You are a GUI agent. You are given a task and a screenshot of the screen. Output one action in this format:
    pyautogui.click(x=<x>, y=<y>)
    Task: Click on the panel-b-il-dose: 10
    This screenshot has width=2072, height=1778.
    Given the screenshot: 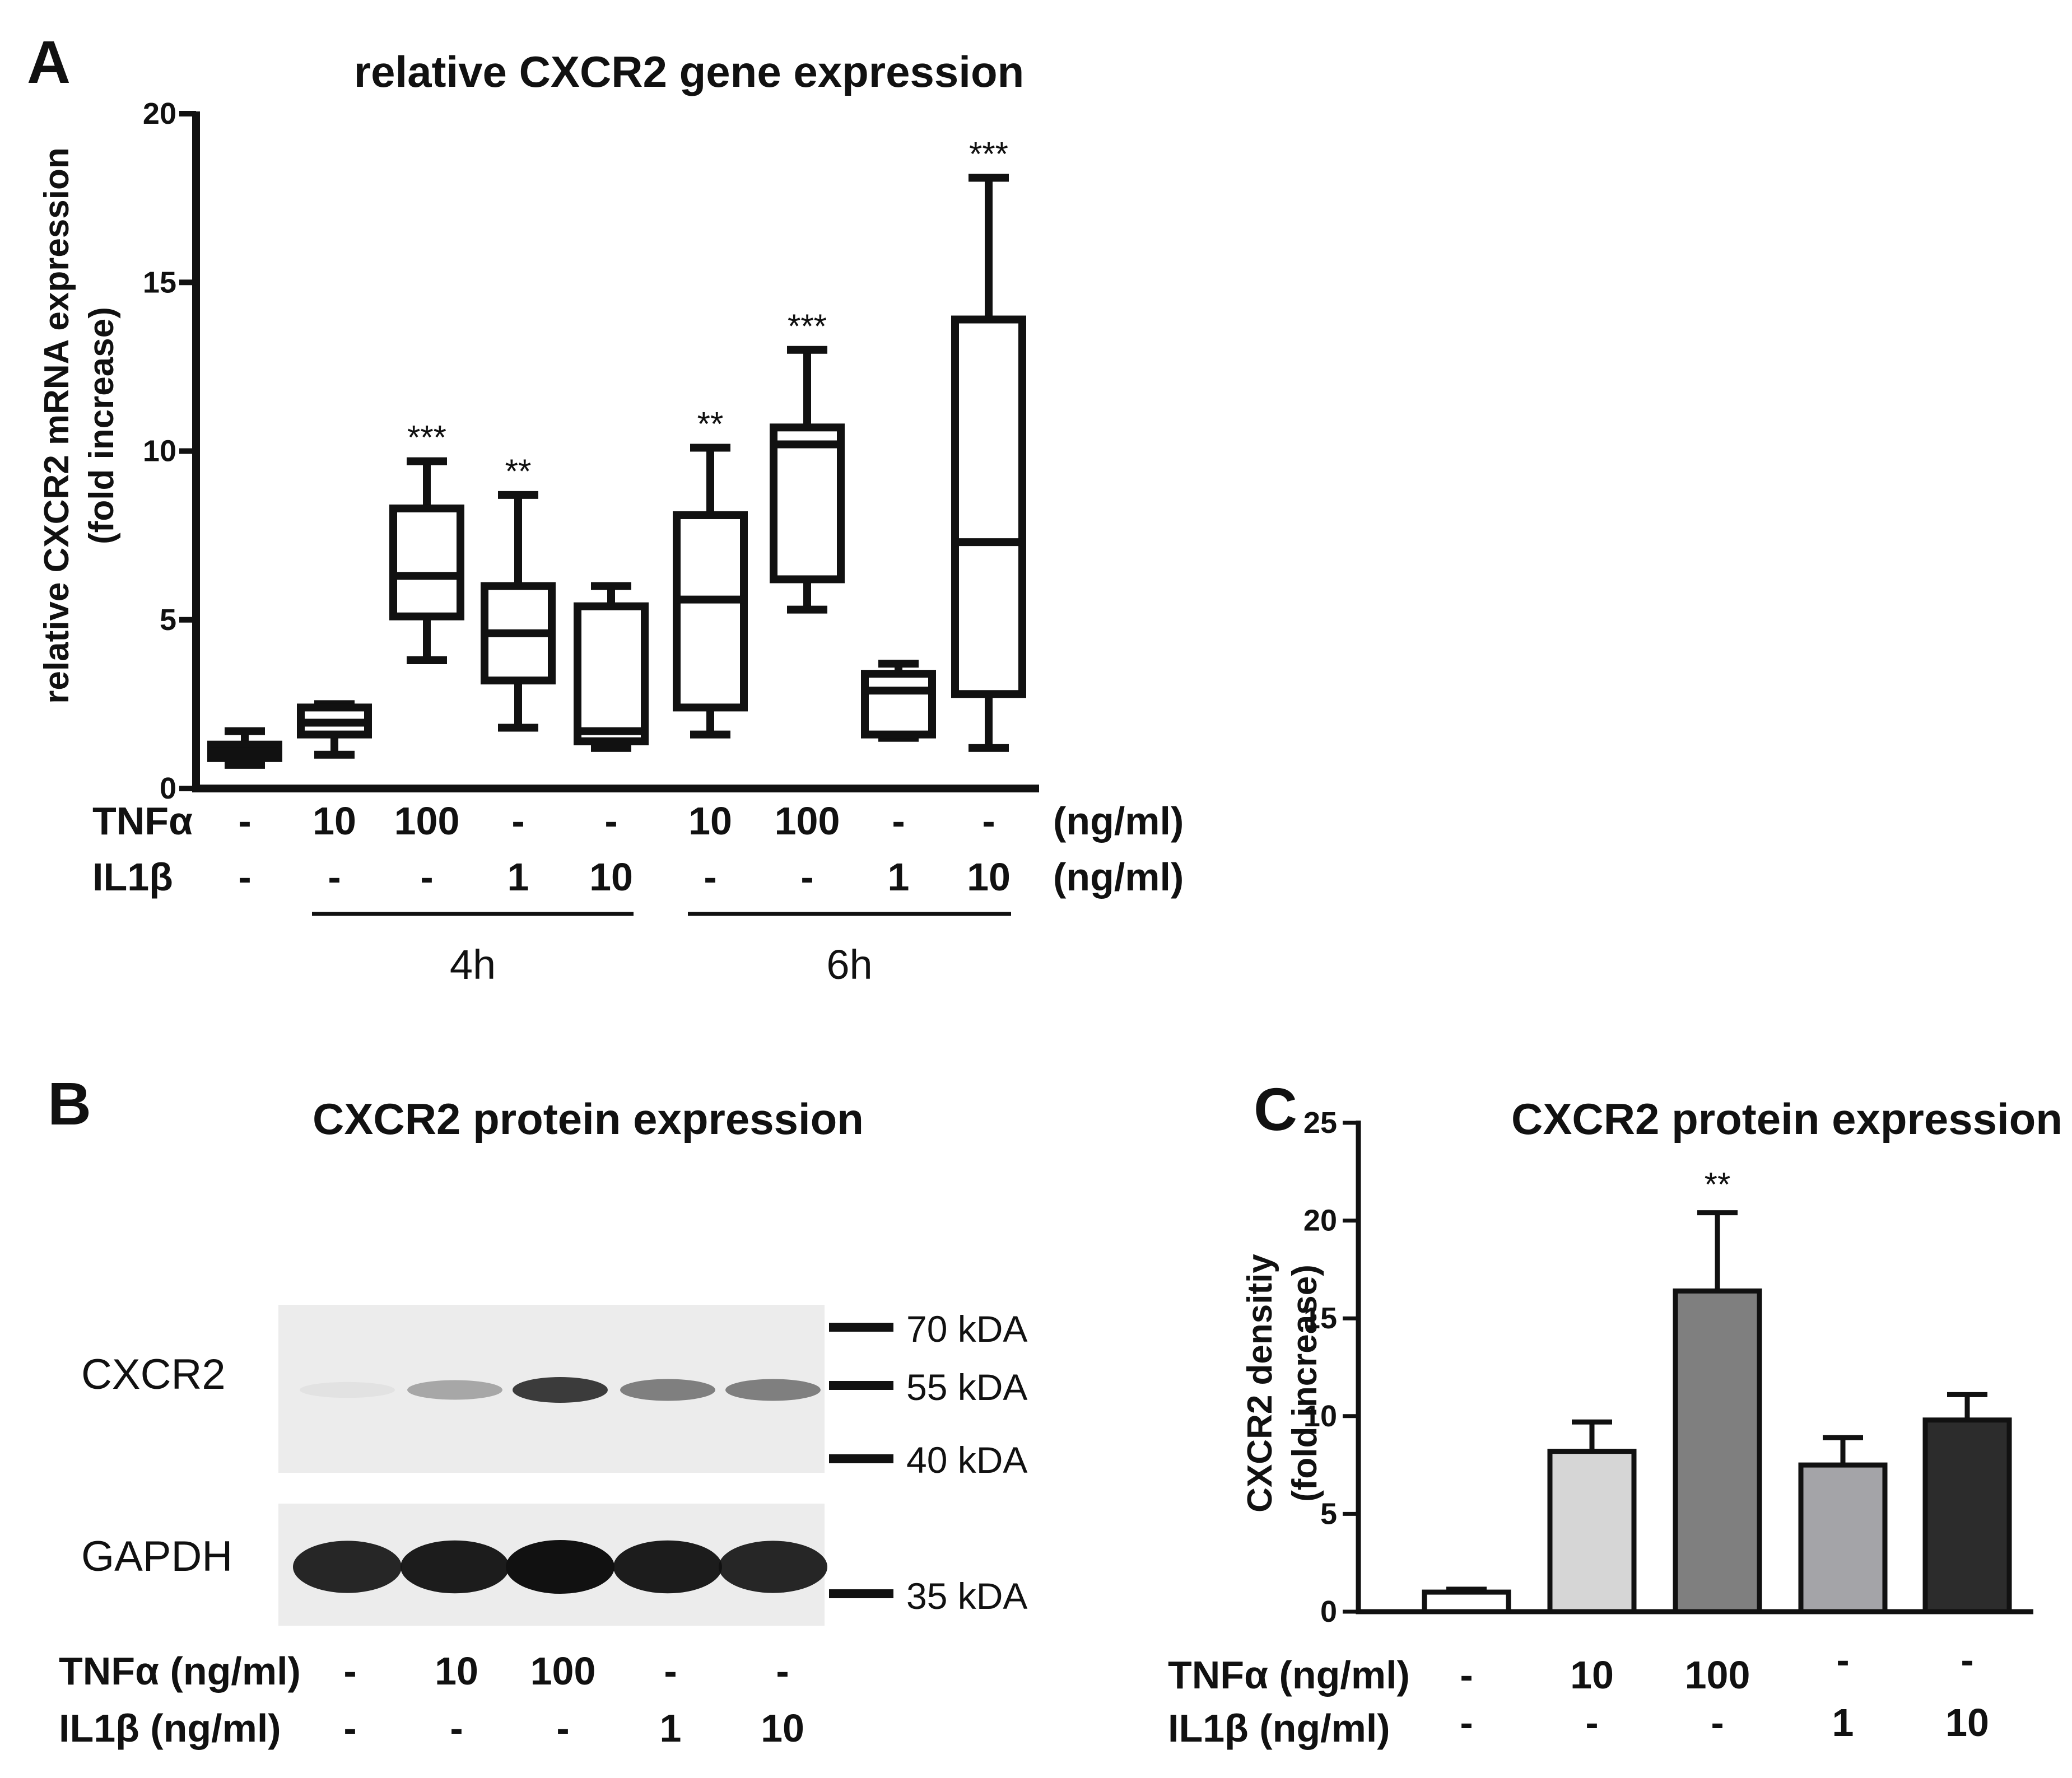 What is the action you would take?
    pyautogui.click(x=782, y=1728)
    